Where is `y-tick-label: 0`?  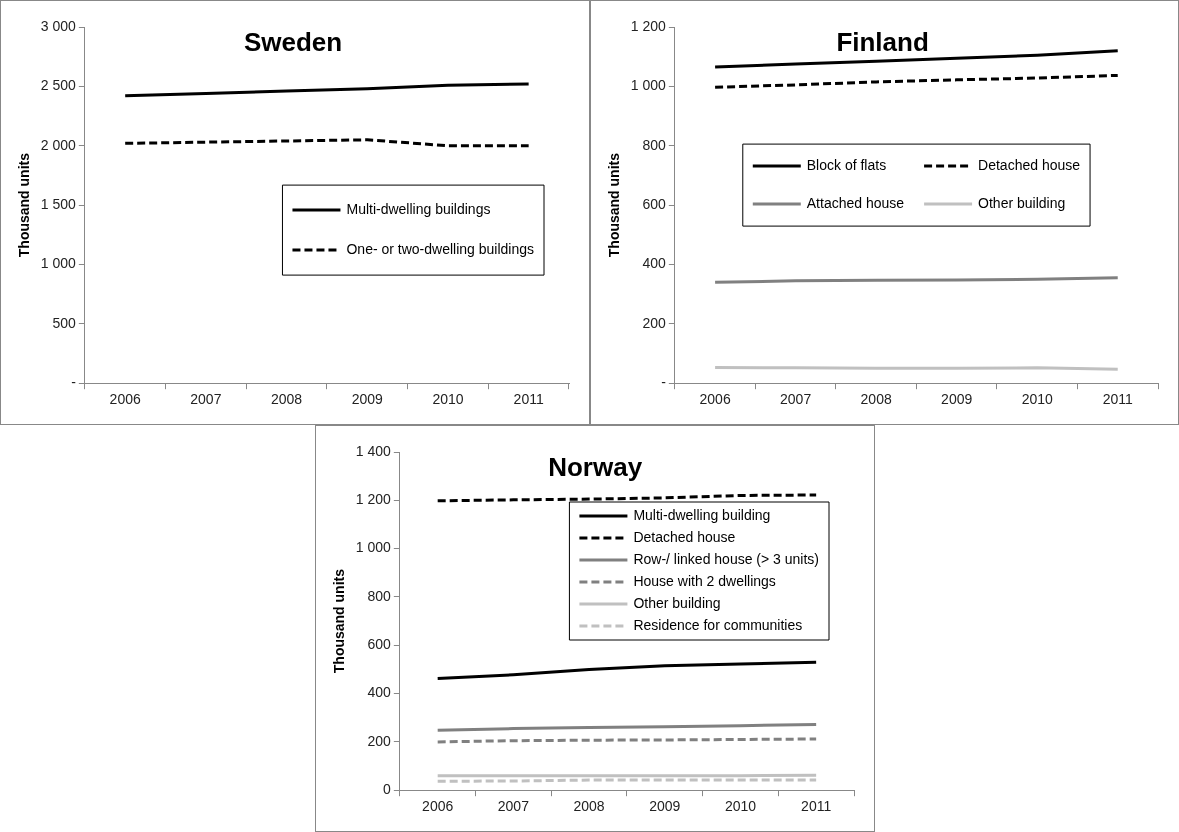 y-tick-label: 0 is located at coordinates (387, 789).